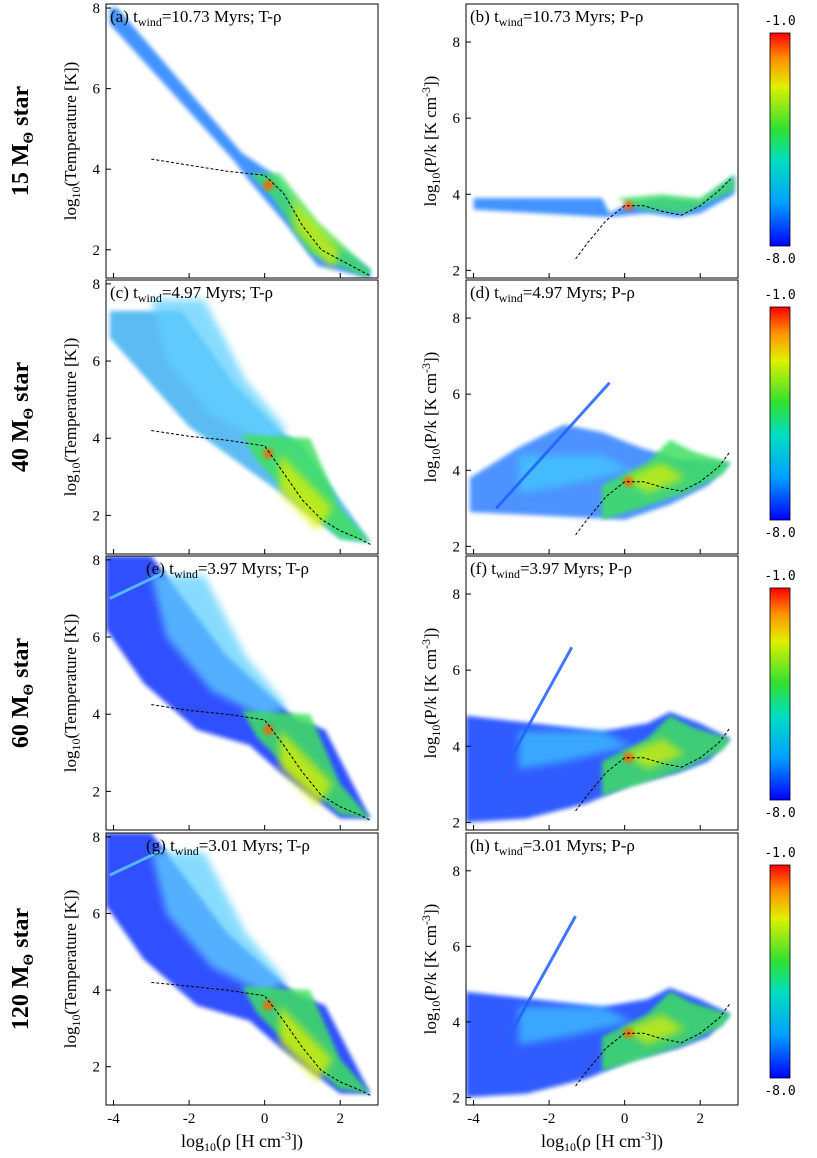  I want to click on panel-title: (b) twind=10.73 Myrs; P-ρ, so click(556, 18).